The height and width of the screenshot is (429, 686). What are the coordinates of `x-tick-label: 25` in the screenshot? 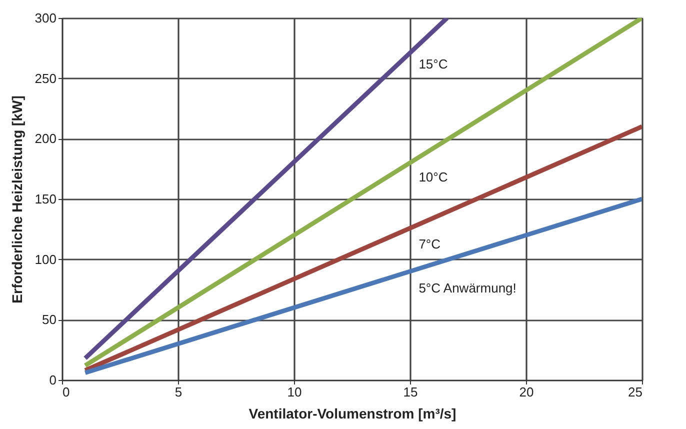 It's located at (635, 392).